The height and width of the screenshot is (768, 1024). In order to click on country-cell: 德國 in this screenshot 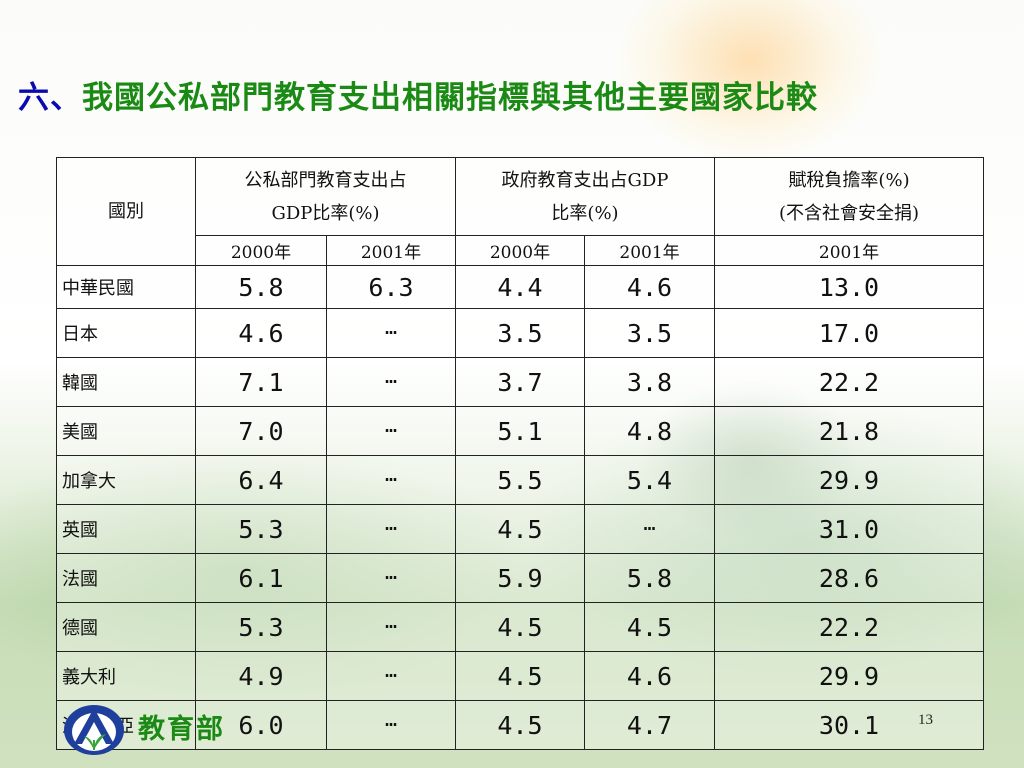, I will do `click(126, 627)`.